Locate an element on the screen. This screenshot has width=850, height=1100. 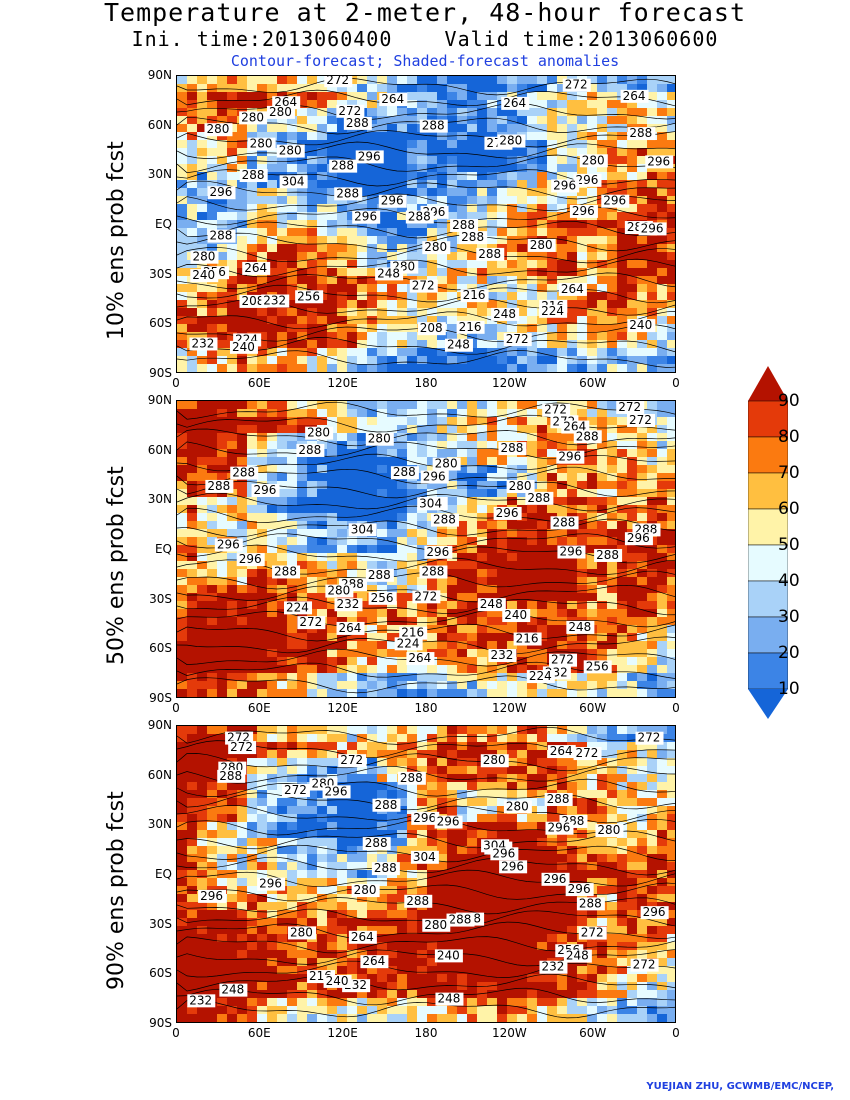
lat-tick: 30N is located at coordinates (159, 174).